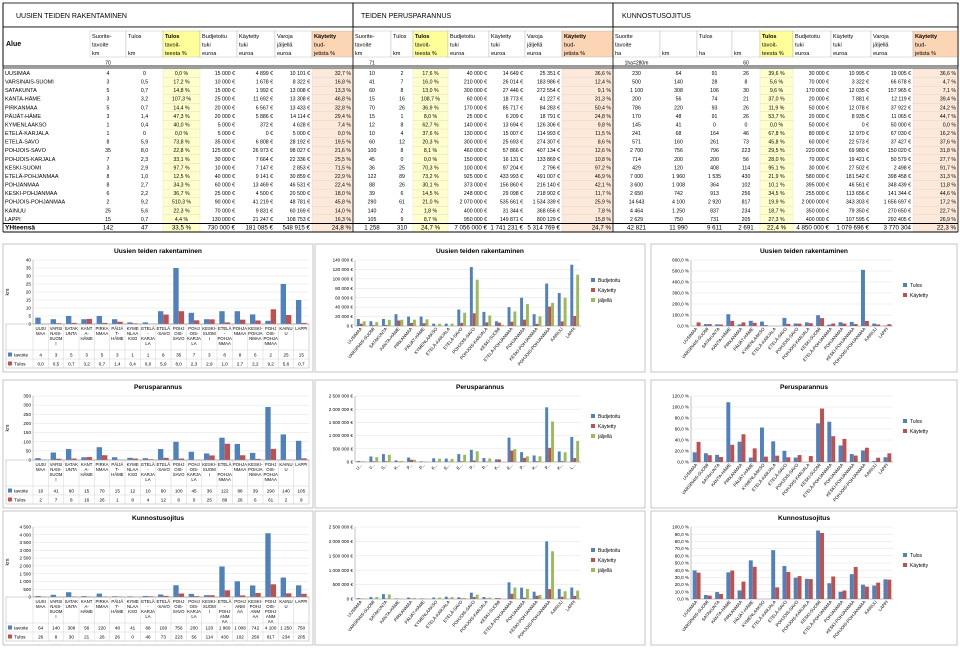 The width and height of the screenshot is (960, 648). What do you see at coordinates (776, 177) in the screenshot?
I see `cell-value: 21,9 %` at bounding box center [776, 177].